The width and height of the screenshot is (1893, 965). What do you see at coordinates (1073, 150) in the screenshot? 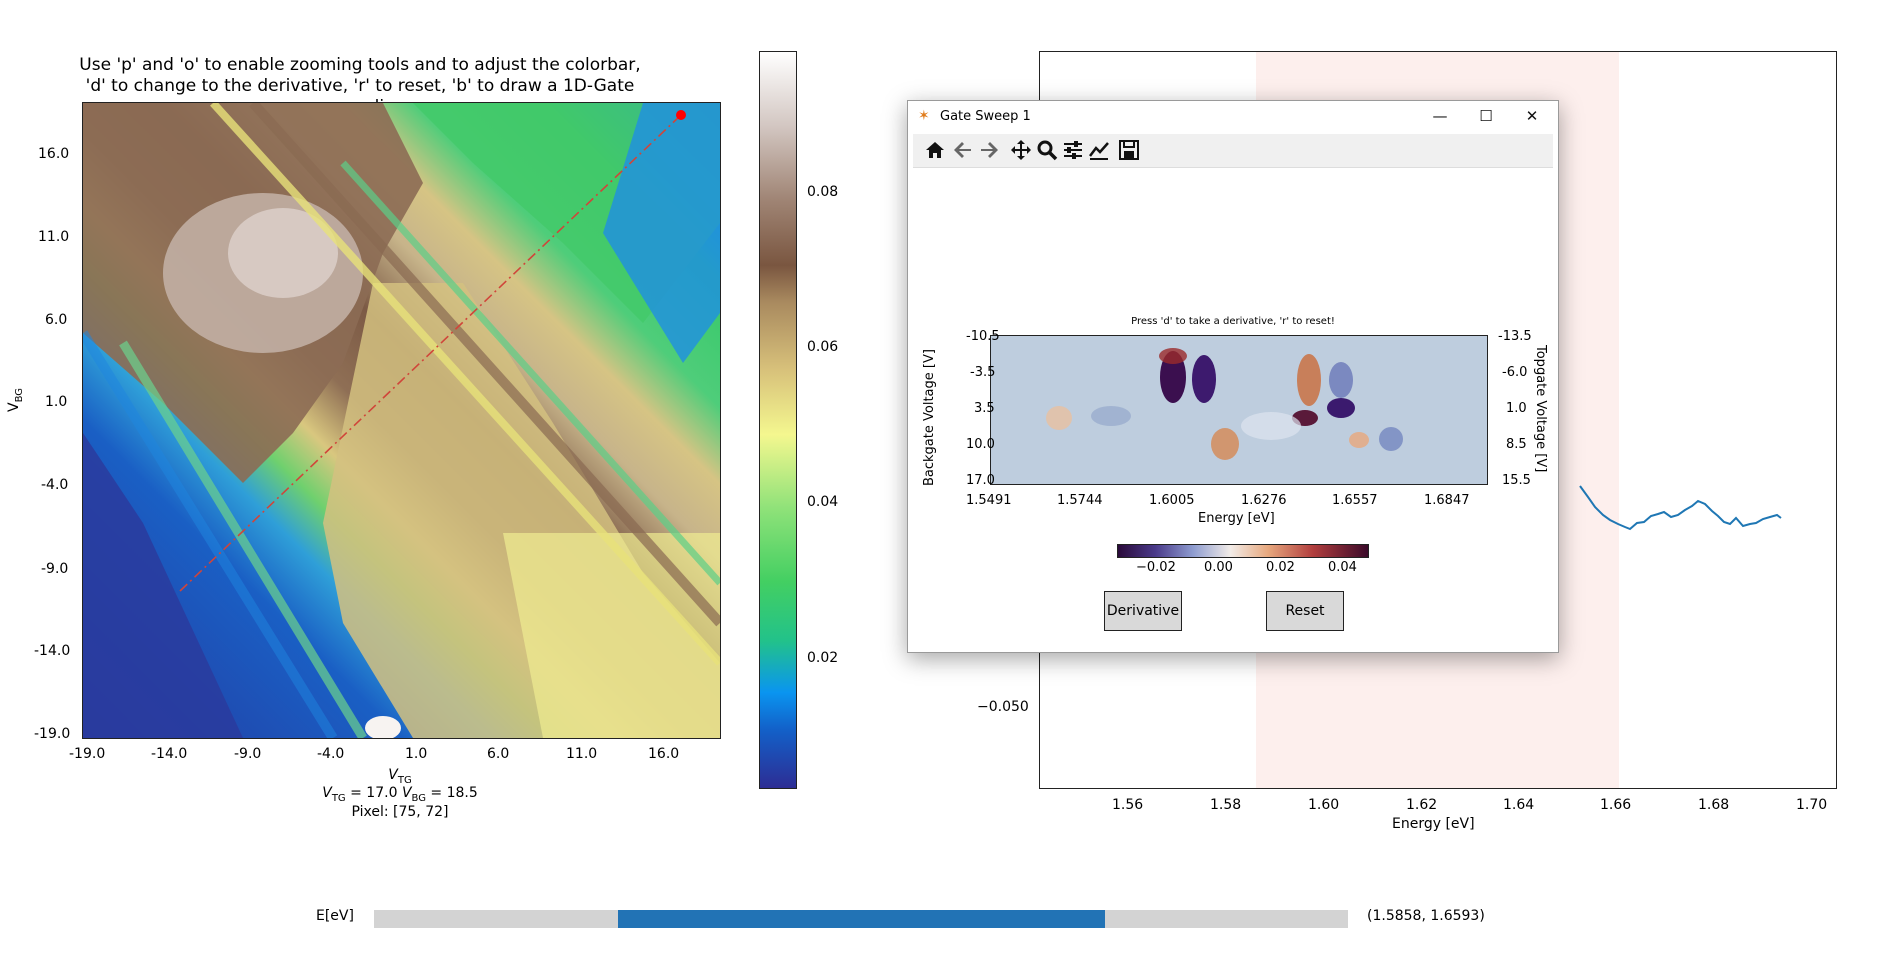
I see `configure-subplots-icon` at bounding box center [1073, 150].